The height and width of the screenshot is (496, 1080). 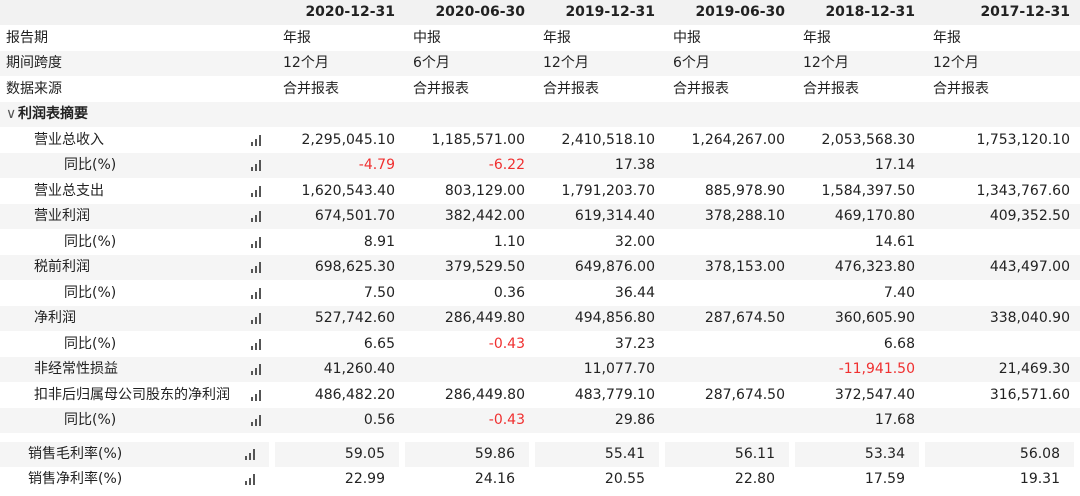 I want to click on row-label-text: 净利润, so click(x=55, y=318).